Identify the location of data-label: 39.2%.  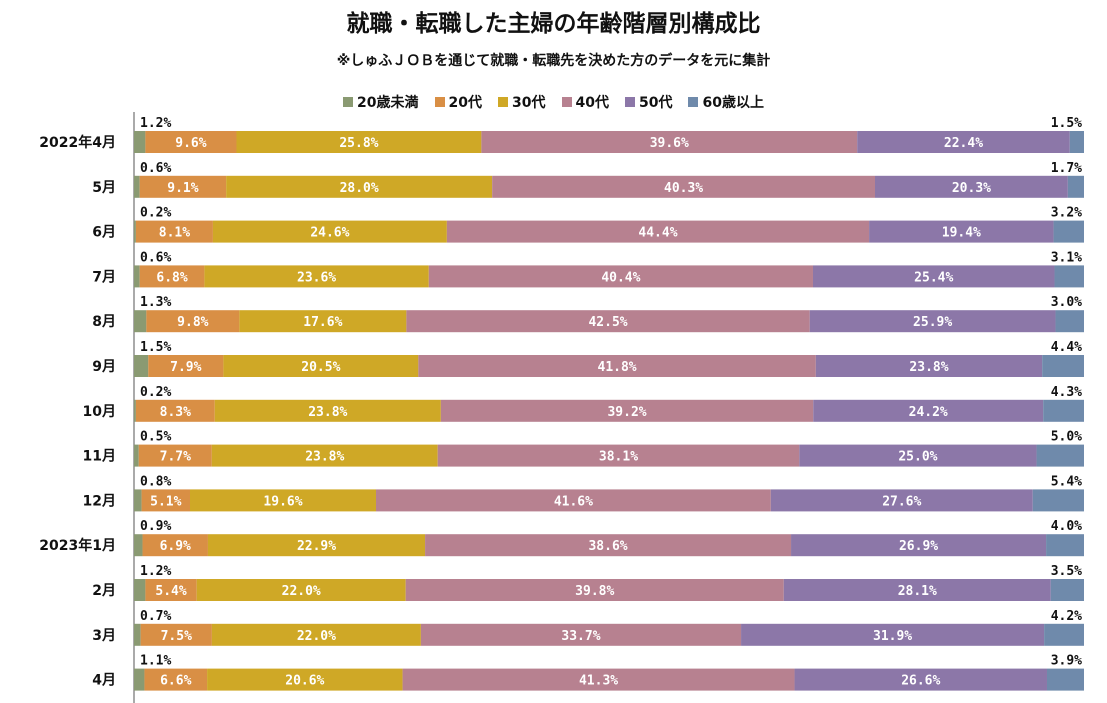
(626, 412).